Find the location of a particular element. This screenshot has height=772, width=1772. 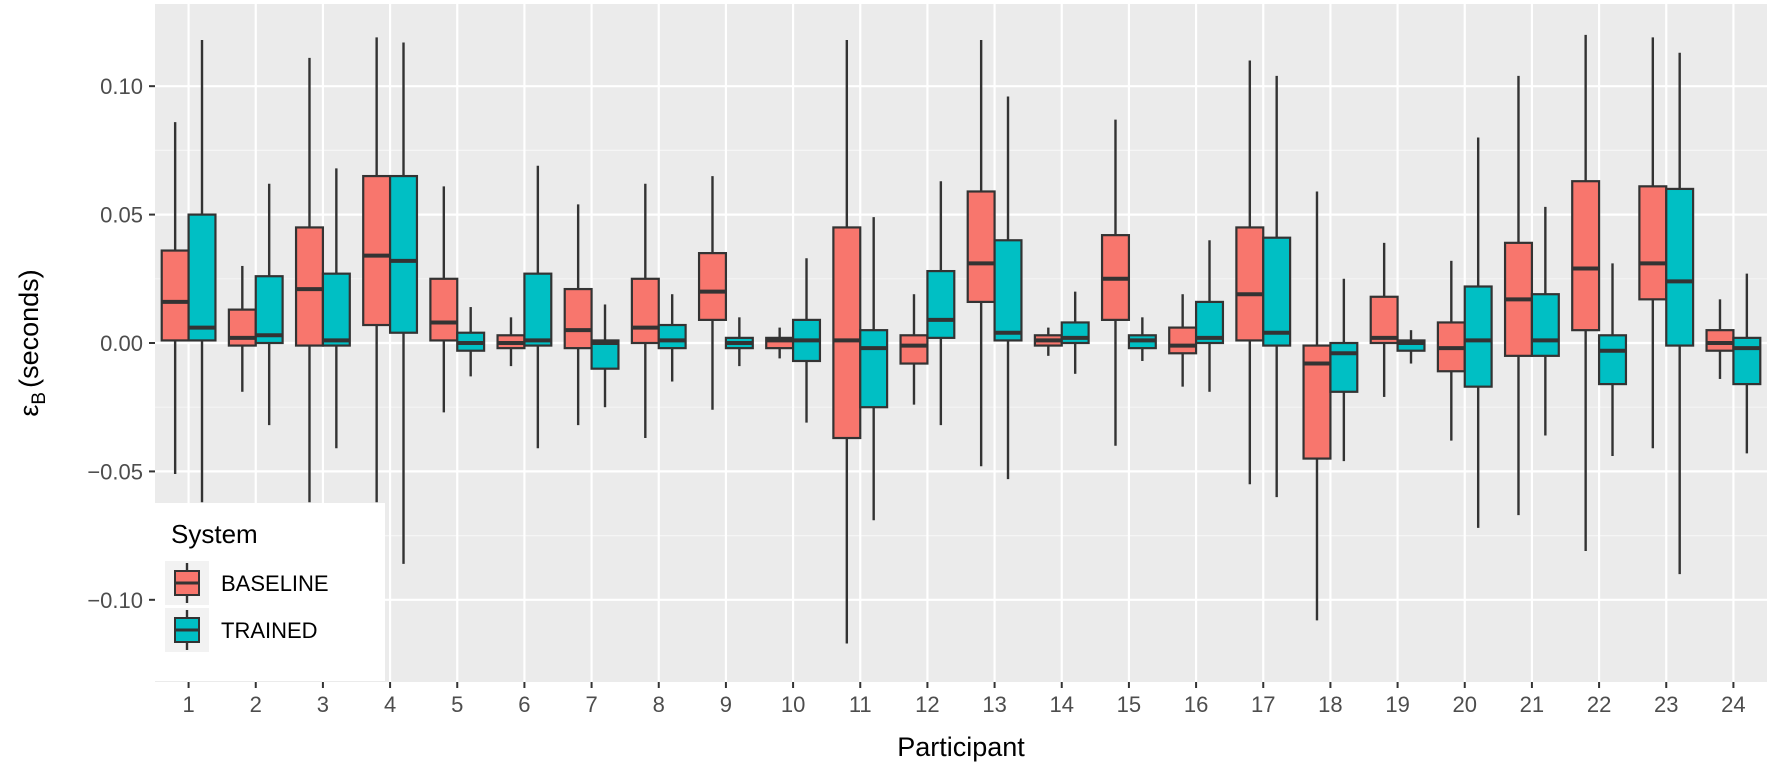

x-tick-label: 3 is located at coordinates (323, 704).